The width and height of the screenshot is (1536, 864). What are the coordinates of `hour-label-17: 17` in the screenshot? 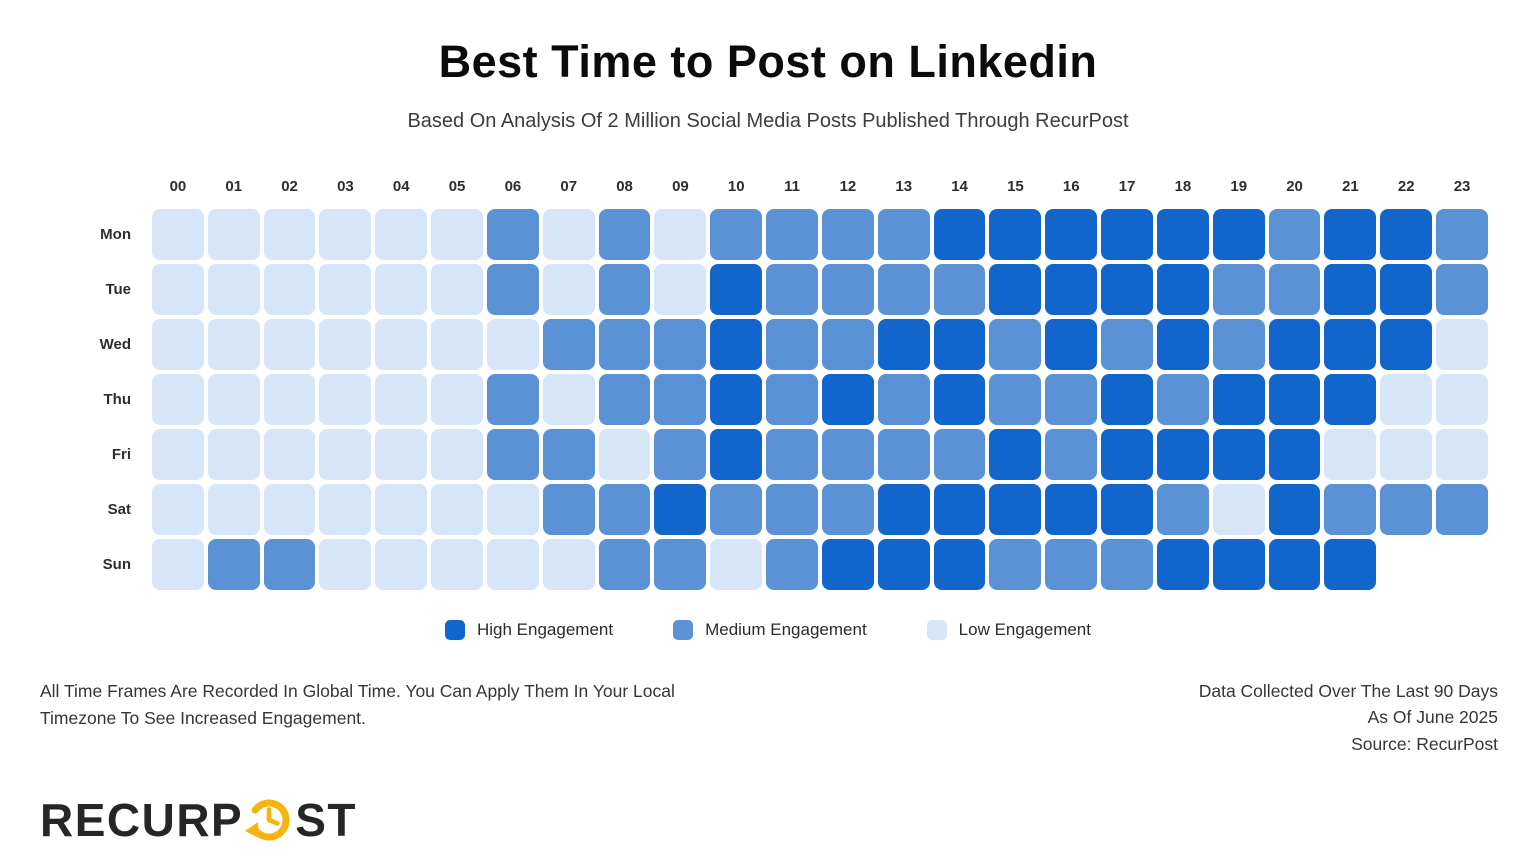 It's located at (1127, 186).